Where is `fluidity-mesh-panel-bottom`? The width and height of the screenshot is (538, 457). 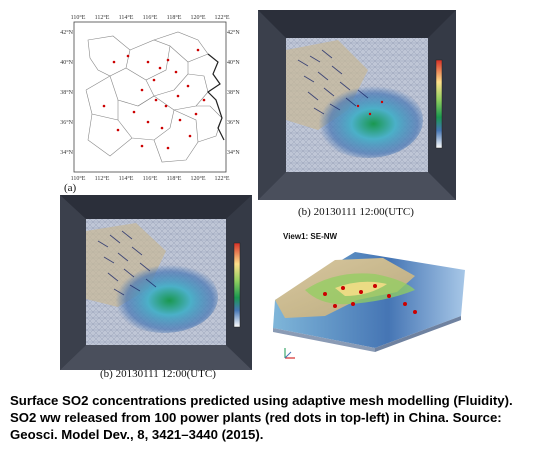 fluidity-mesh-panel-bottom is located at coordinates (156, 282).